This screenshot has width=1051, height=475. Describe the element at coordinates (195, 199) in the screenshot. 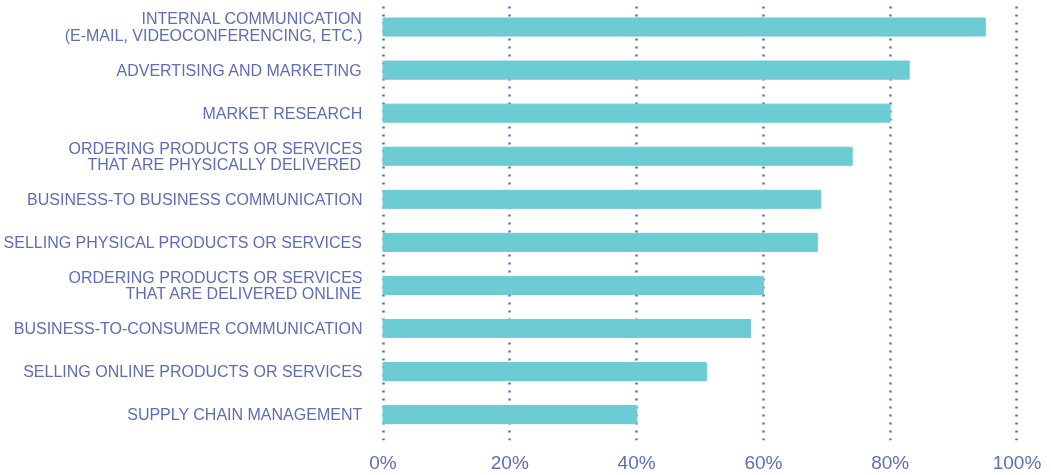

I see `y-tick-label: BUSINESS-TO BUSINESS COMMUNICATION` at that location.